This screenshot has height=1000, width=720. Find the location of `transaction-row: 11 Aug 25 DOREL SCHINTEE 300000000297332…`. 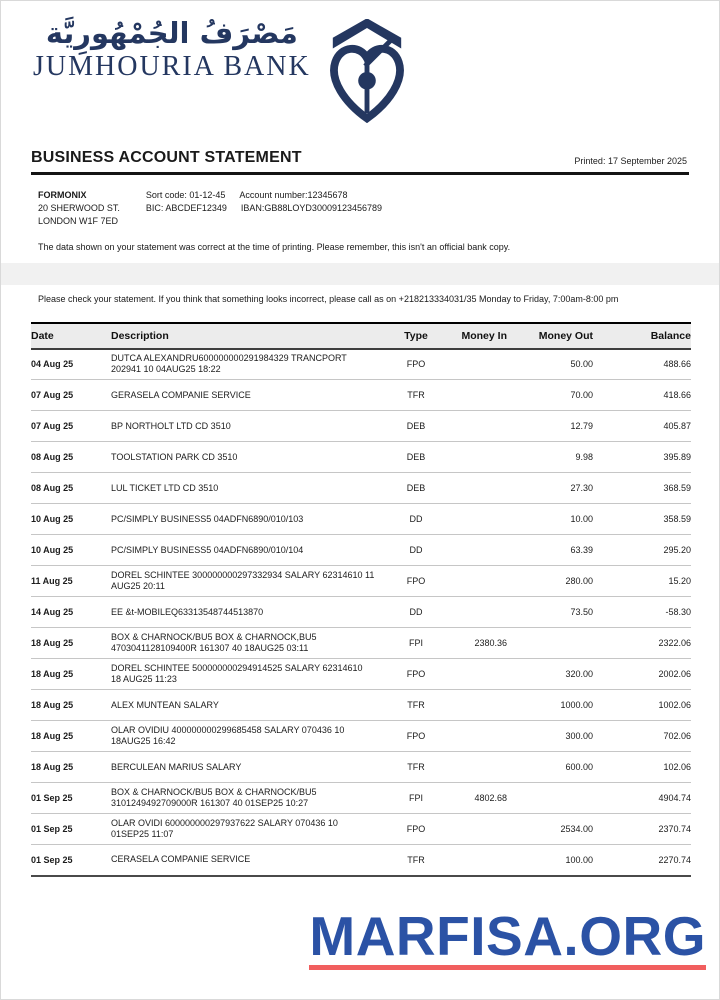

transaction-row: 11 Aug 25 DOREL SCHINTEE 300000000297332… is located at coordinates (361, 581).